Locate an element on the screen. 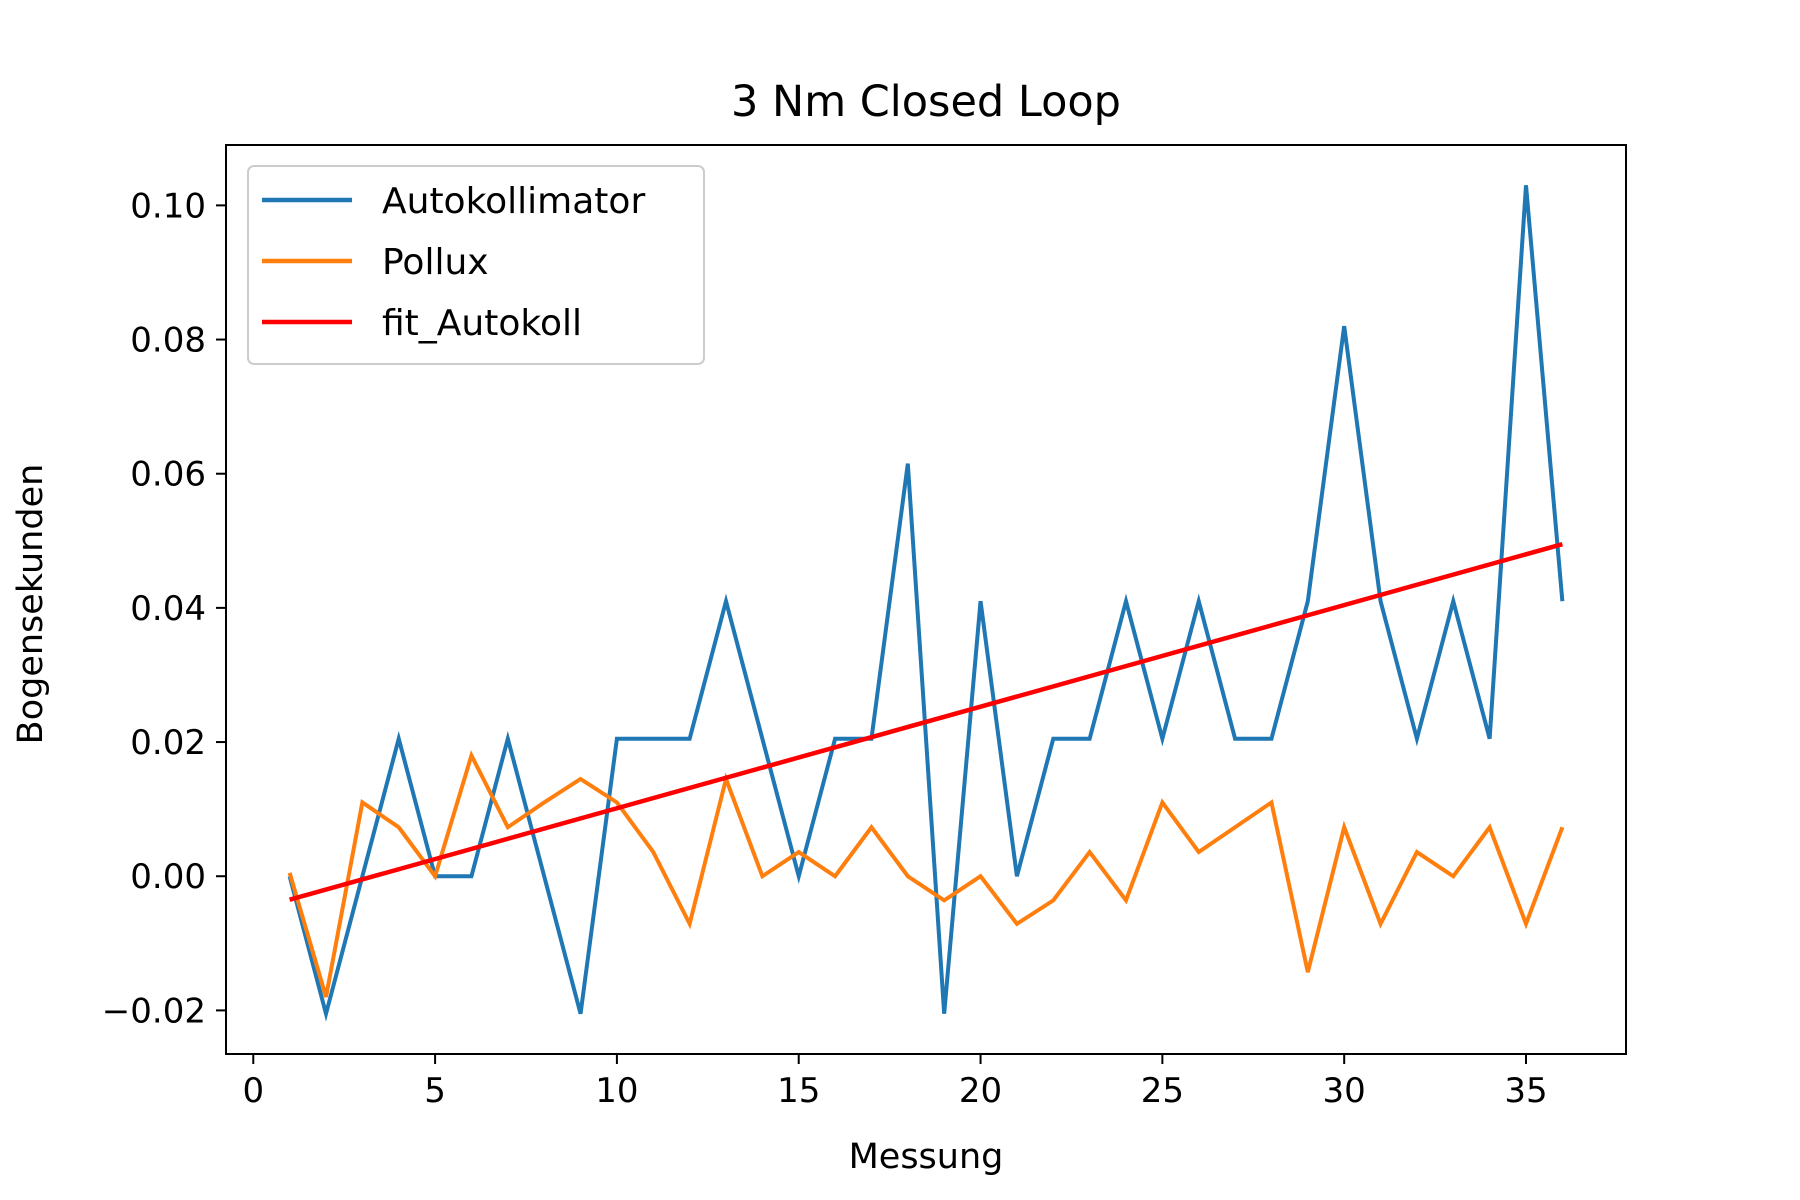 Image resolution: width=1800 pixels, height=1200 pixels. series-line-pollux is located at coordinates (926, 874).